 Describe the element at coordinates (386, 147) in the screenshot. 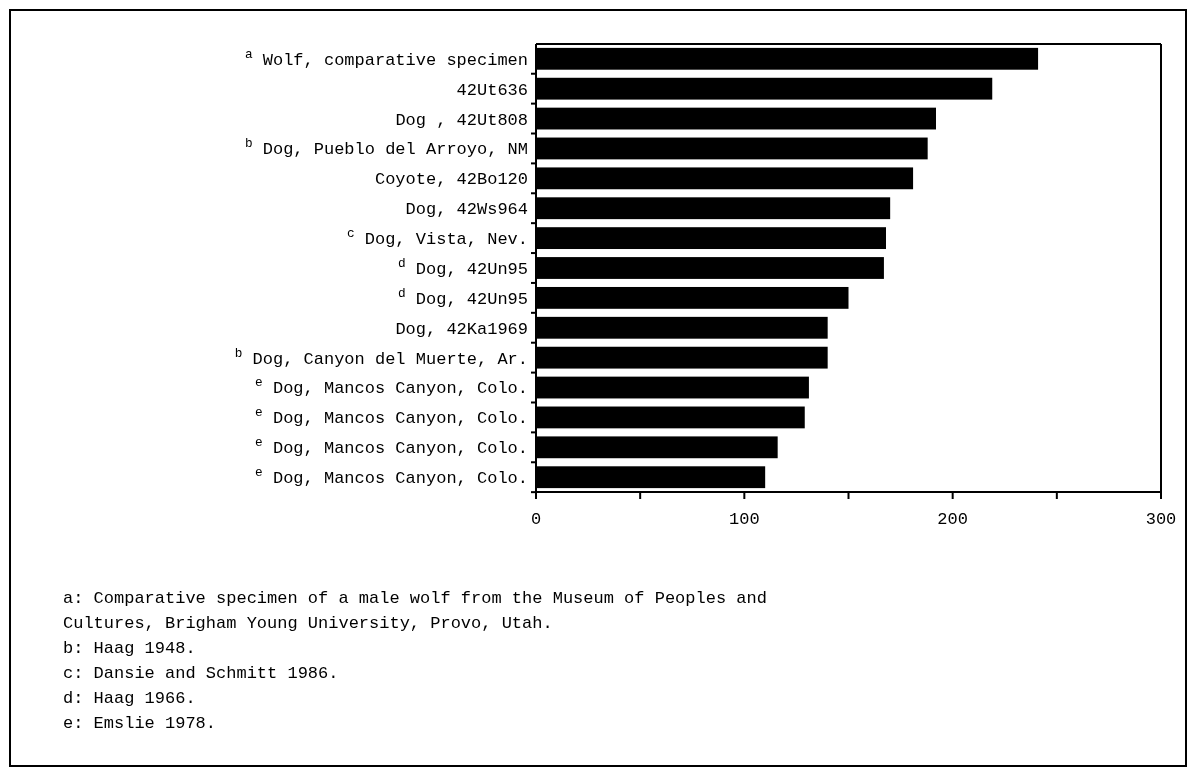

I see `y-tick-label: $^{b}$ Dog, Pueblo del Arroyo, NM` at that location.